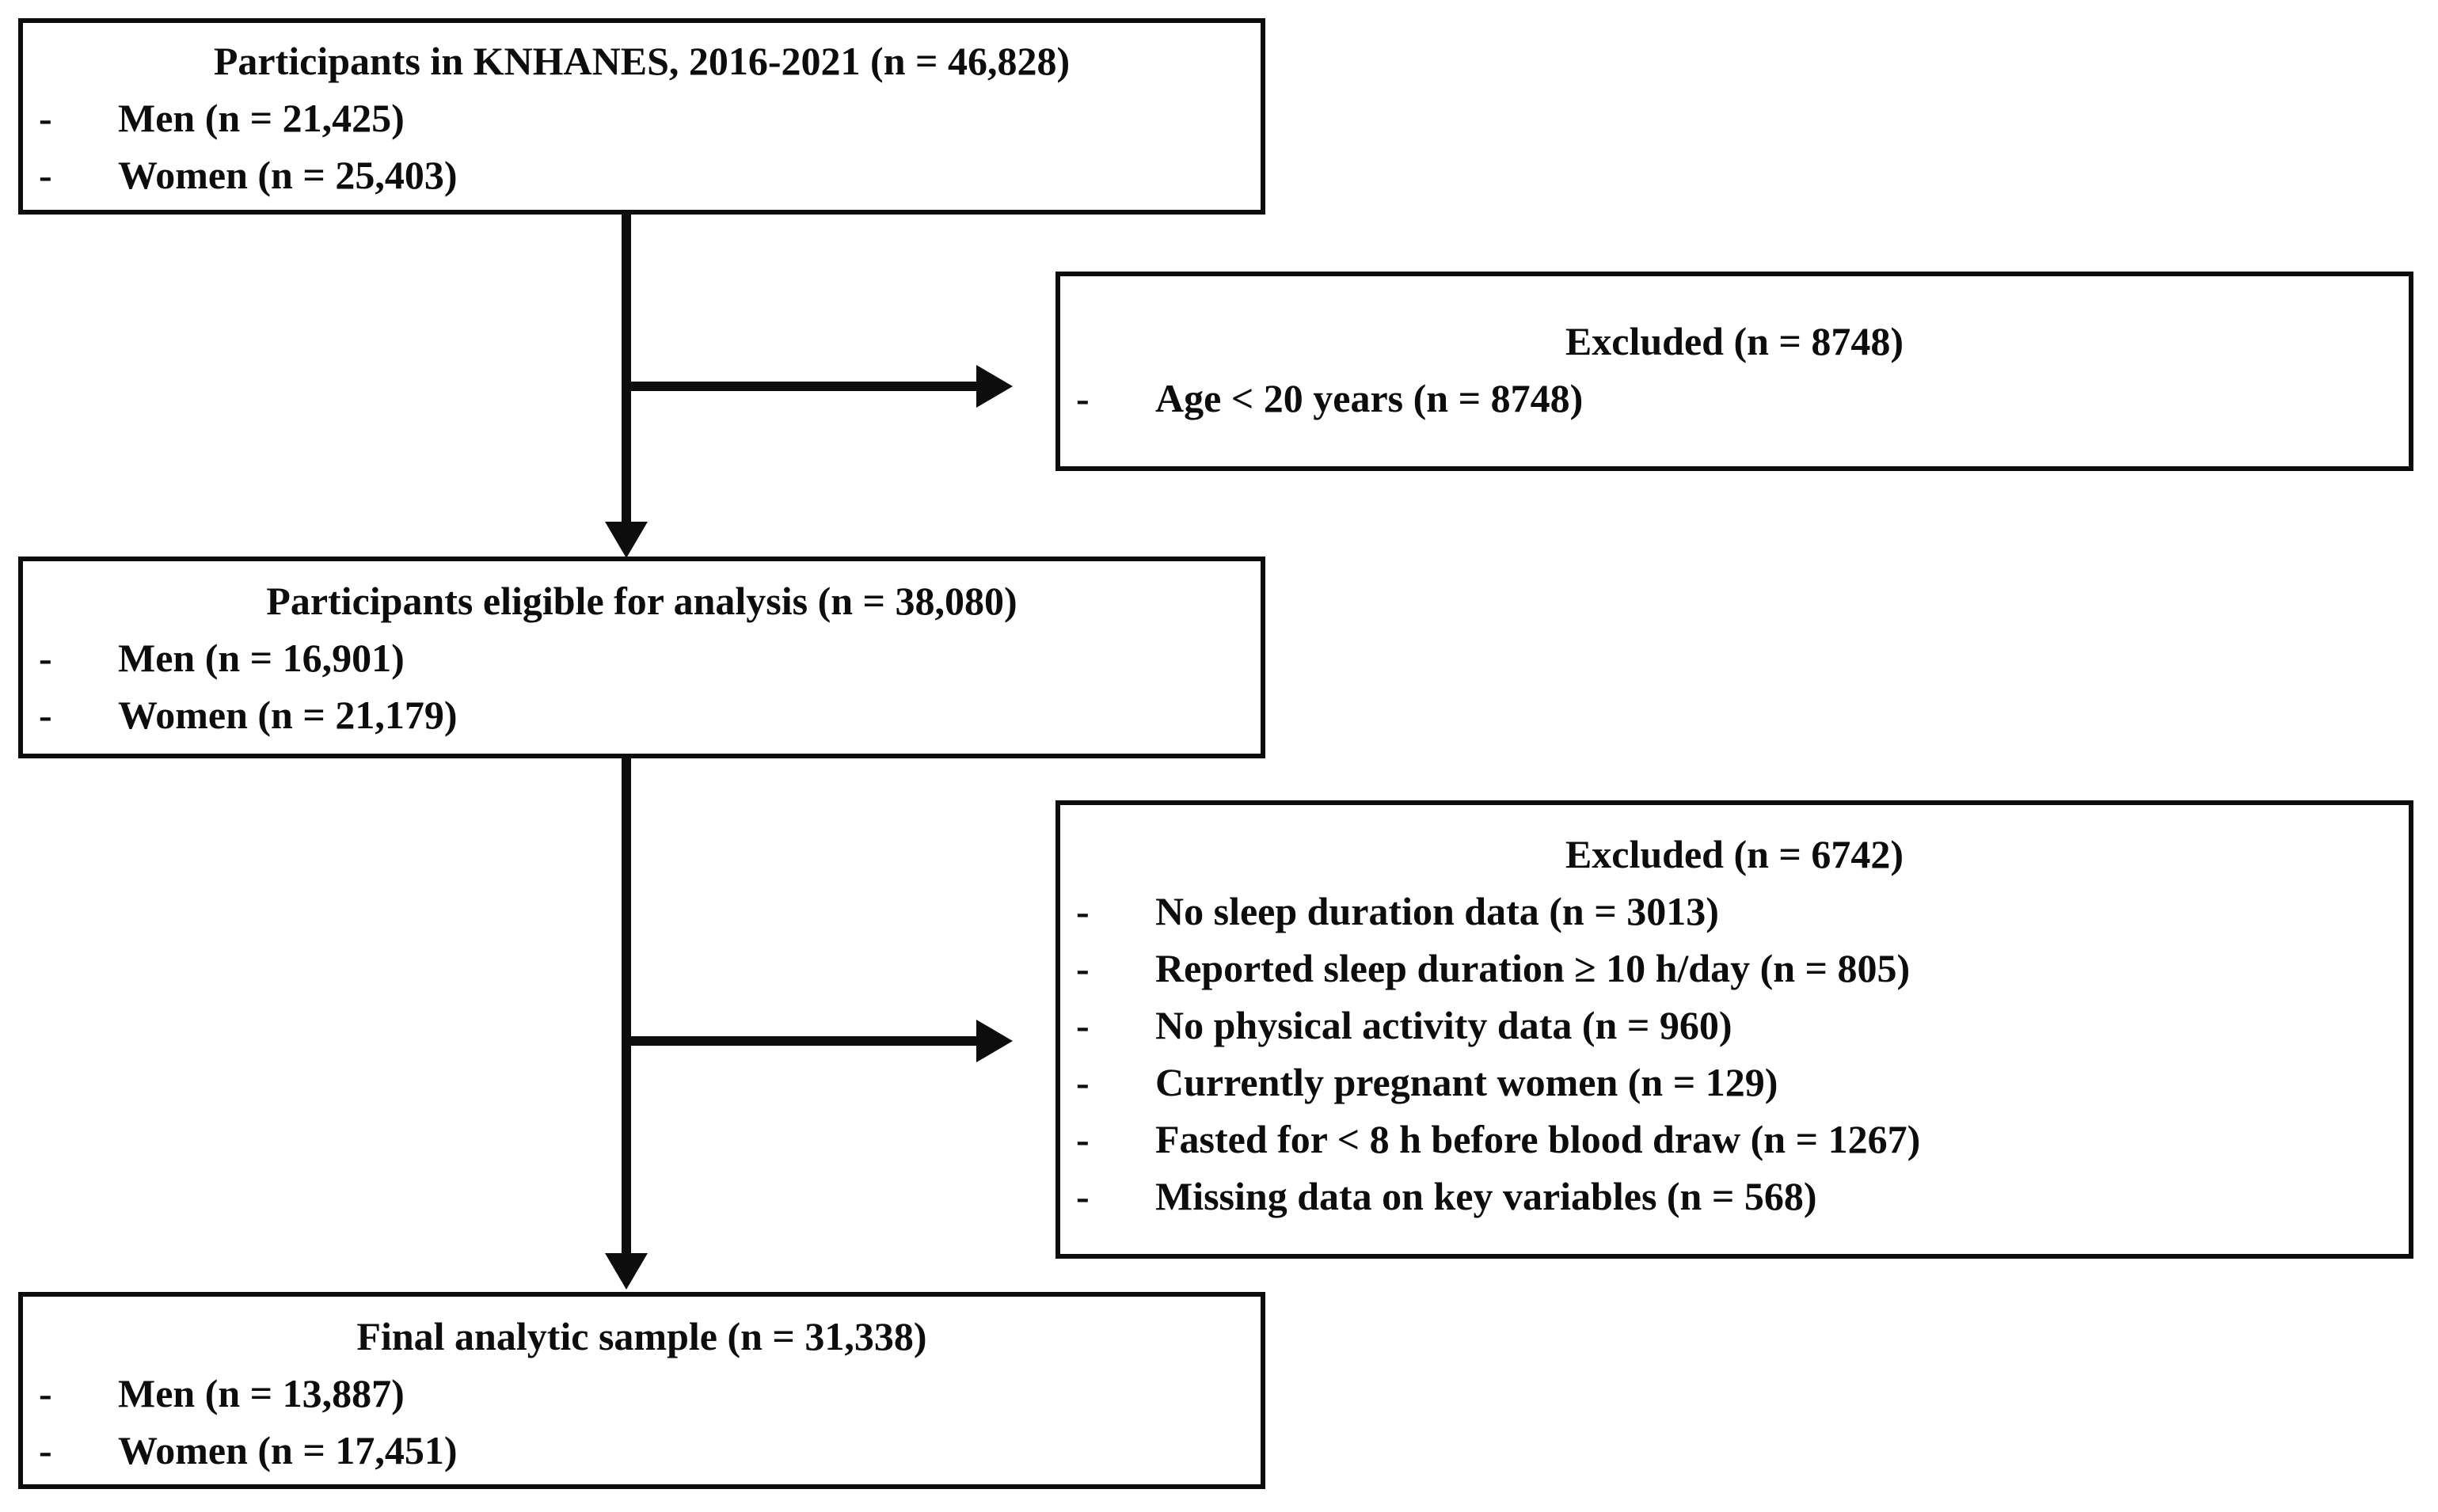 The image size is (2438, 1512). Describe the element at coordinates (1734, 1025) in the screenshot. I see `list-item: - No physical activity data (n = 960)` at that location.